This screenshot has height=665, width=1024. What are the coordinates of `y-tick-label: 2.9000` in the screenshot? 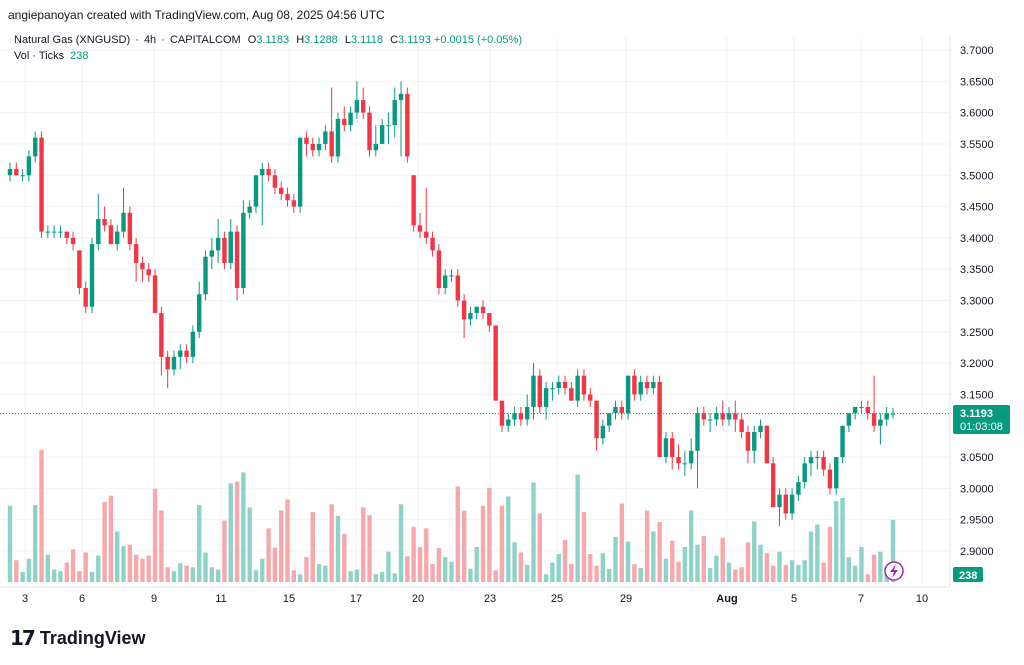 It's located at (977, 552).